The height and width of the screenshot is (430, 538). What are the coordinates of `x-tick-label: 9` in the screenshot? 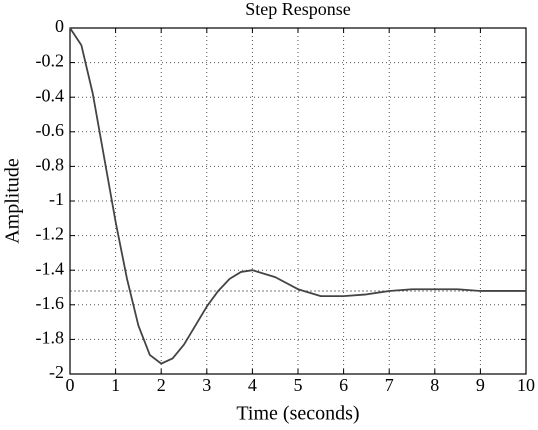 It's located at (480, 385).